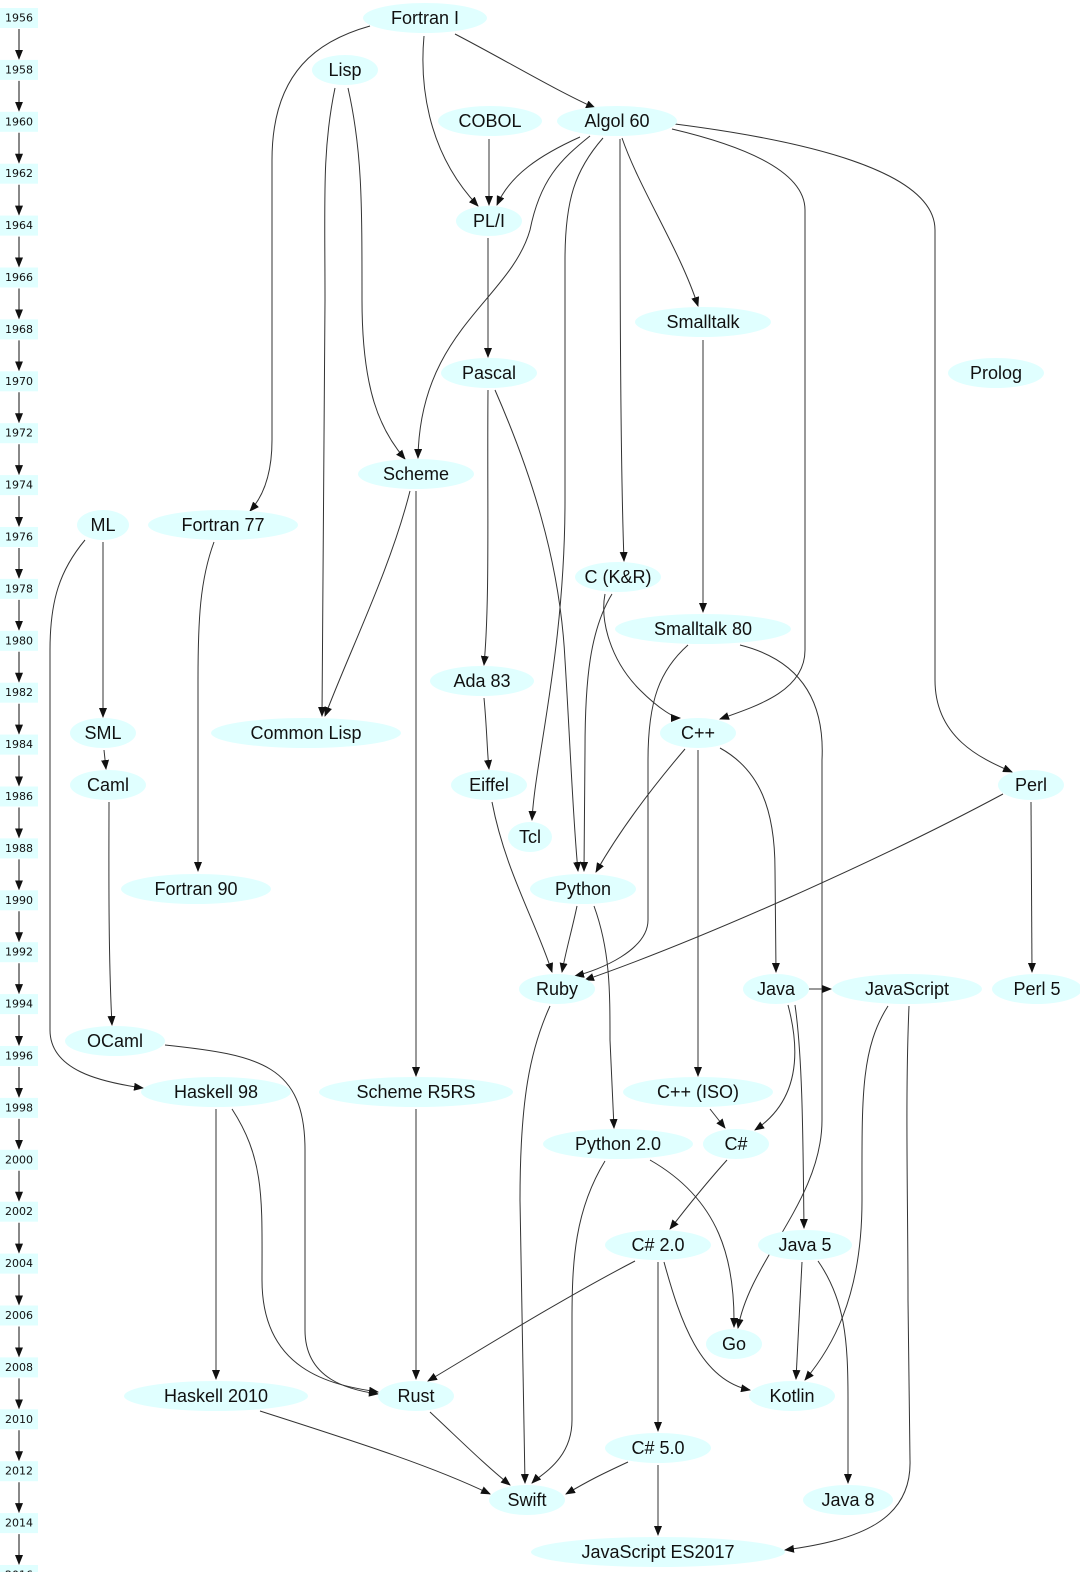 This screenshot has width=1080, height=1572. What do you see at coordinates (344, 70) in the screenshot?
I see `node-label: Lisp` at bounding box center [344, 70].